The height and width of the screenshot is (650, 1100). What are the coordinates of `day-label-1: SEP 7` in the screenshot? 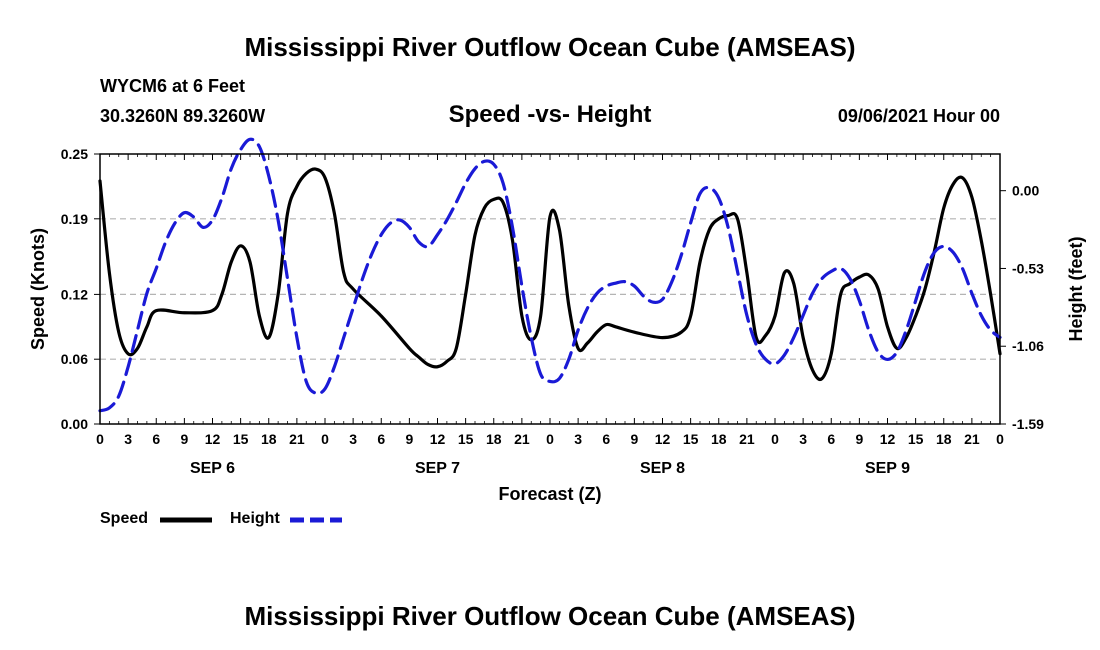 It's located at (437, 468).